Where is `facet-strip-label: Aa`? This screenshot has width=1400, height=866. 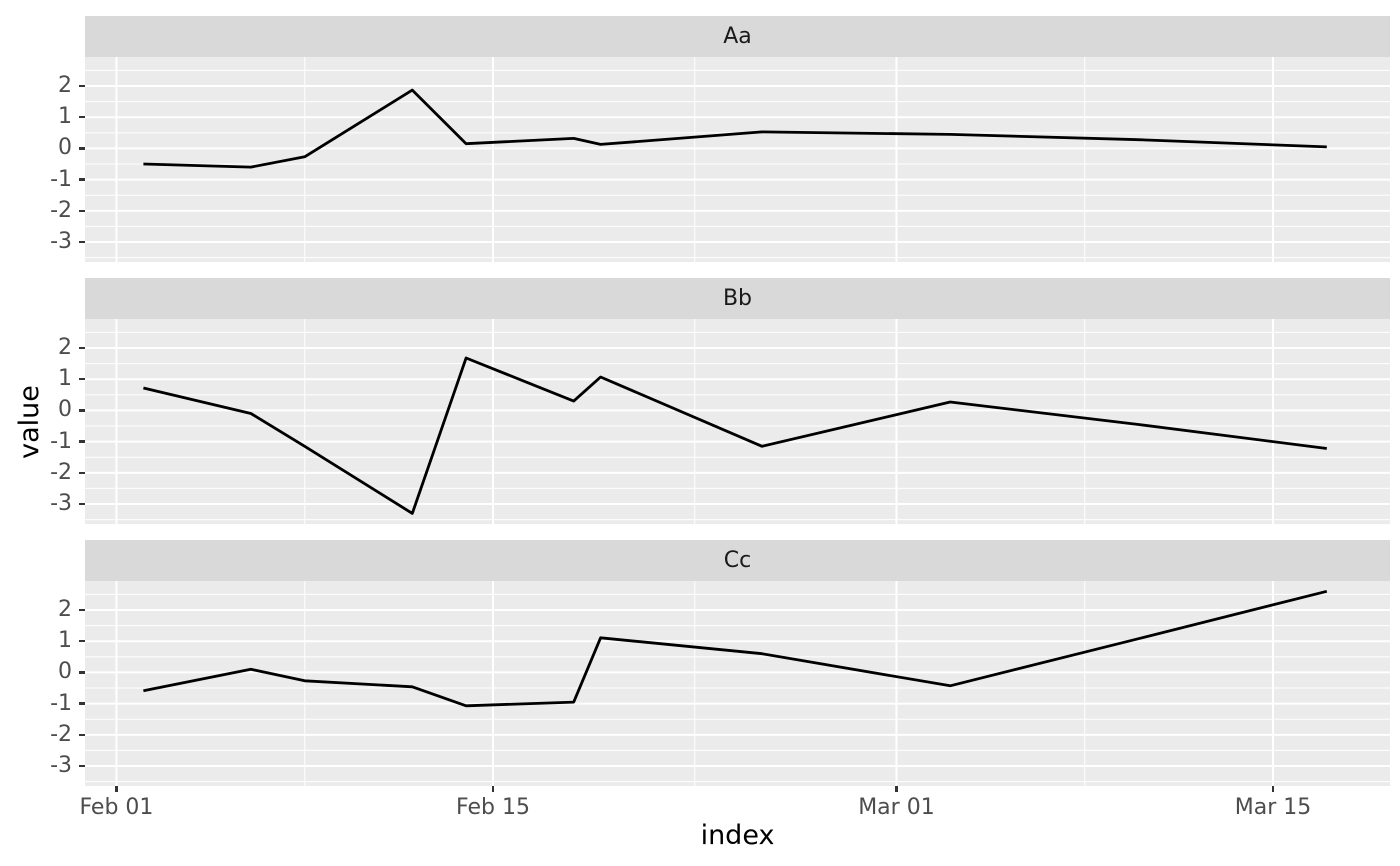 facet-strip-label: Aa is located at coordinates (737, 36).